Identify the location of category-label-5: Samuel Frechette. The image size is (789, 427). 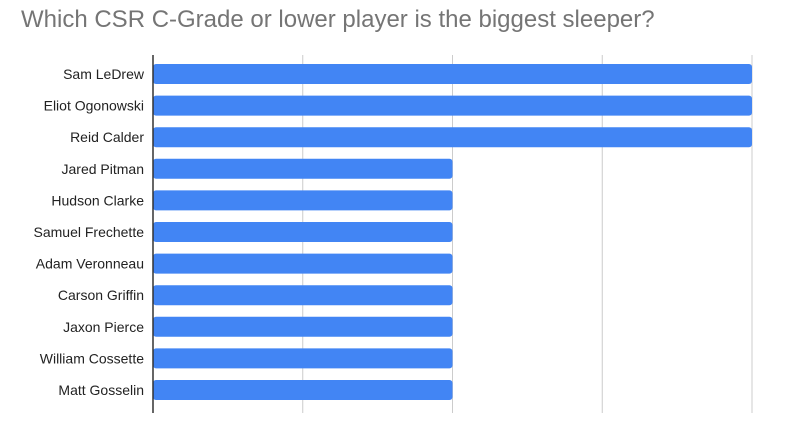
(89, 232).